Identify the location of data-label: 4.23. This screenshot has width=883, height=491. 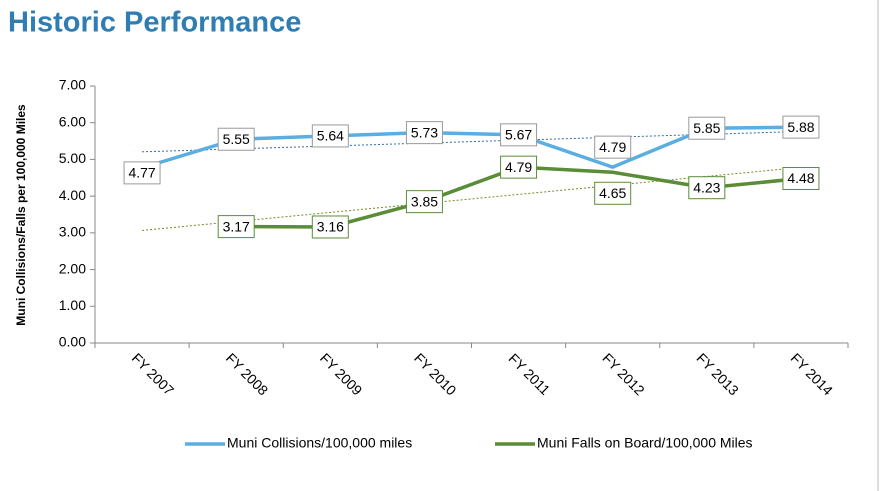
(706, 187).